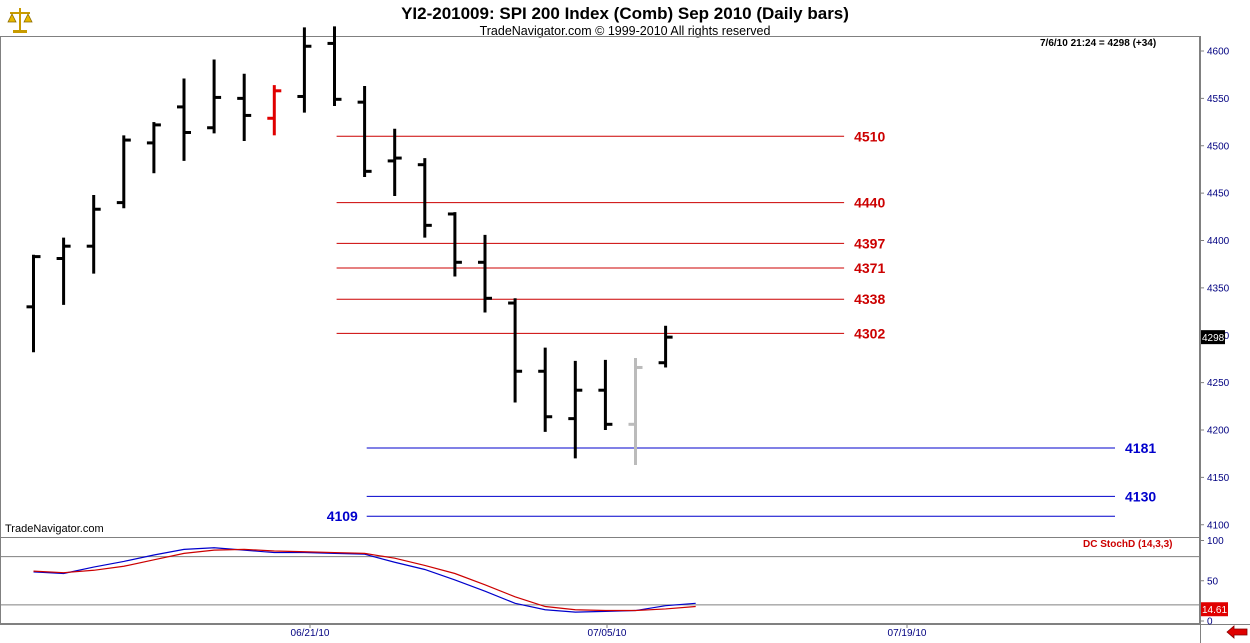 The width and height of the screenshot is (1250, 643). Describe the element at coordinates (342, 516) in the screenshot. I see `level-label-4109: 4109` at that location.